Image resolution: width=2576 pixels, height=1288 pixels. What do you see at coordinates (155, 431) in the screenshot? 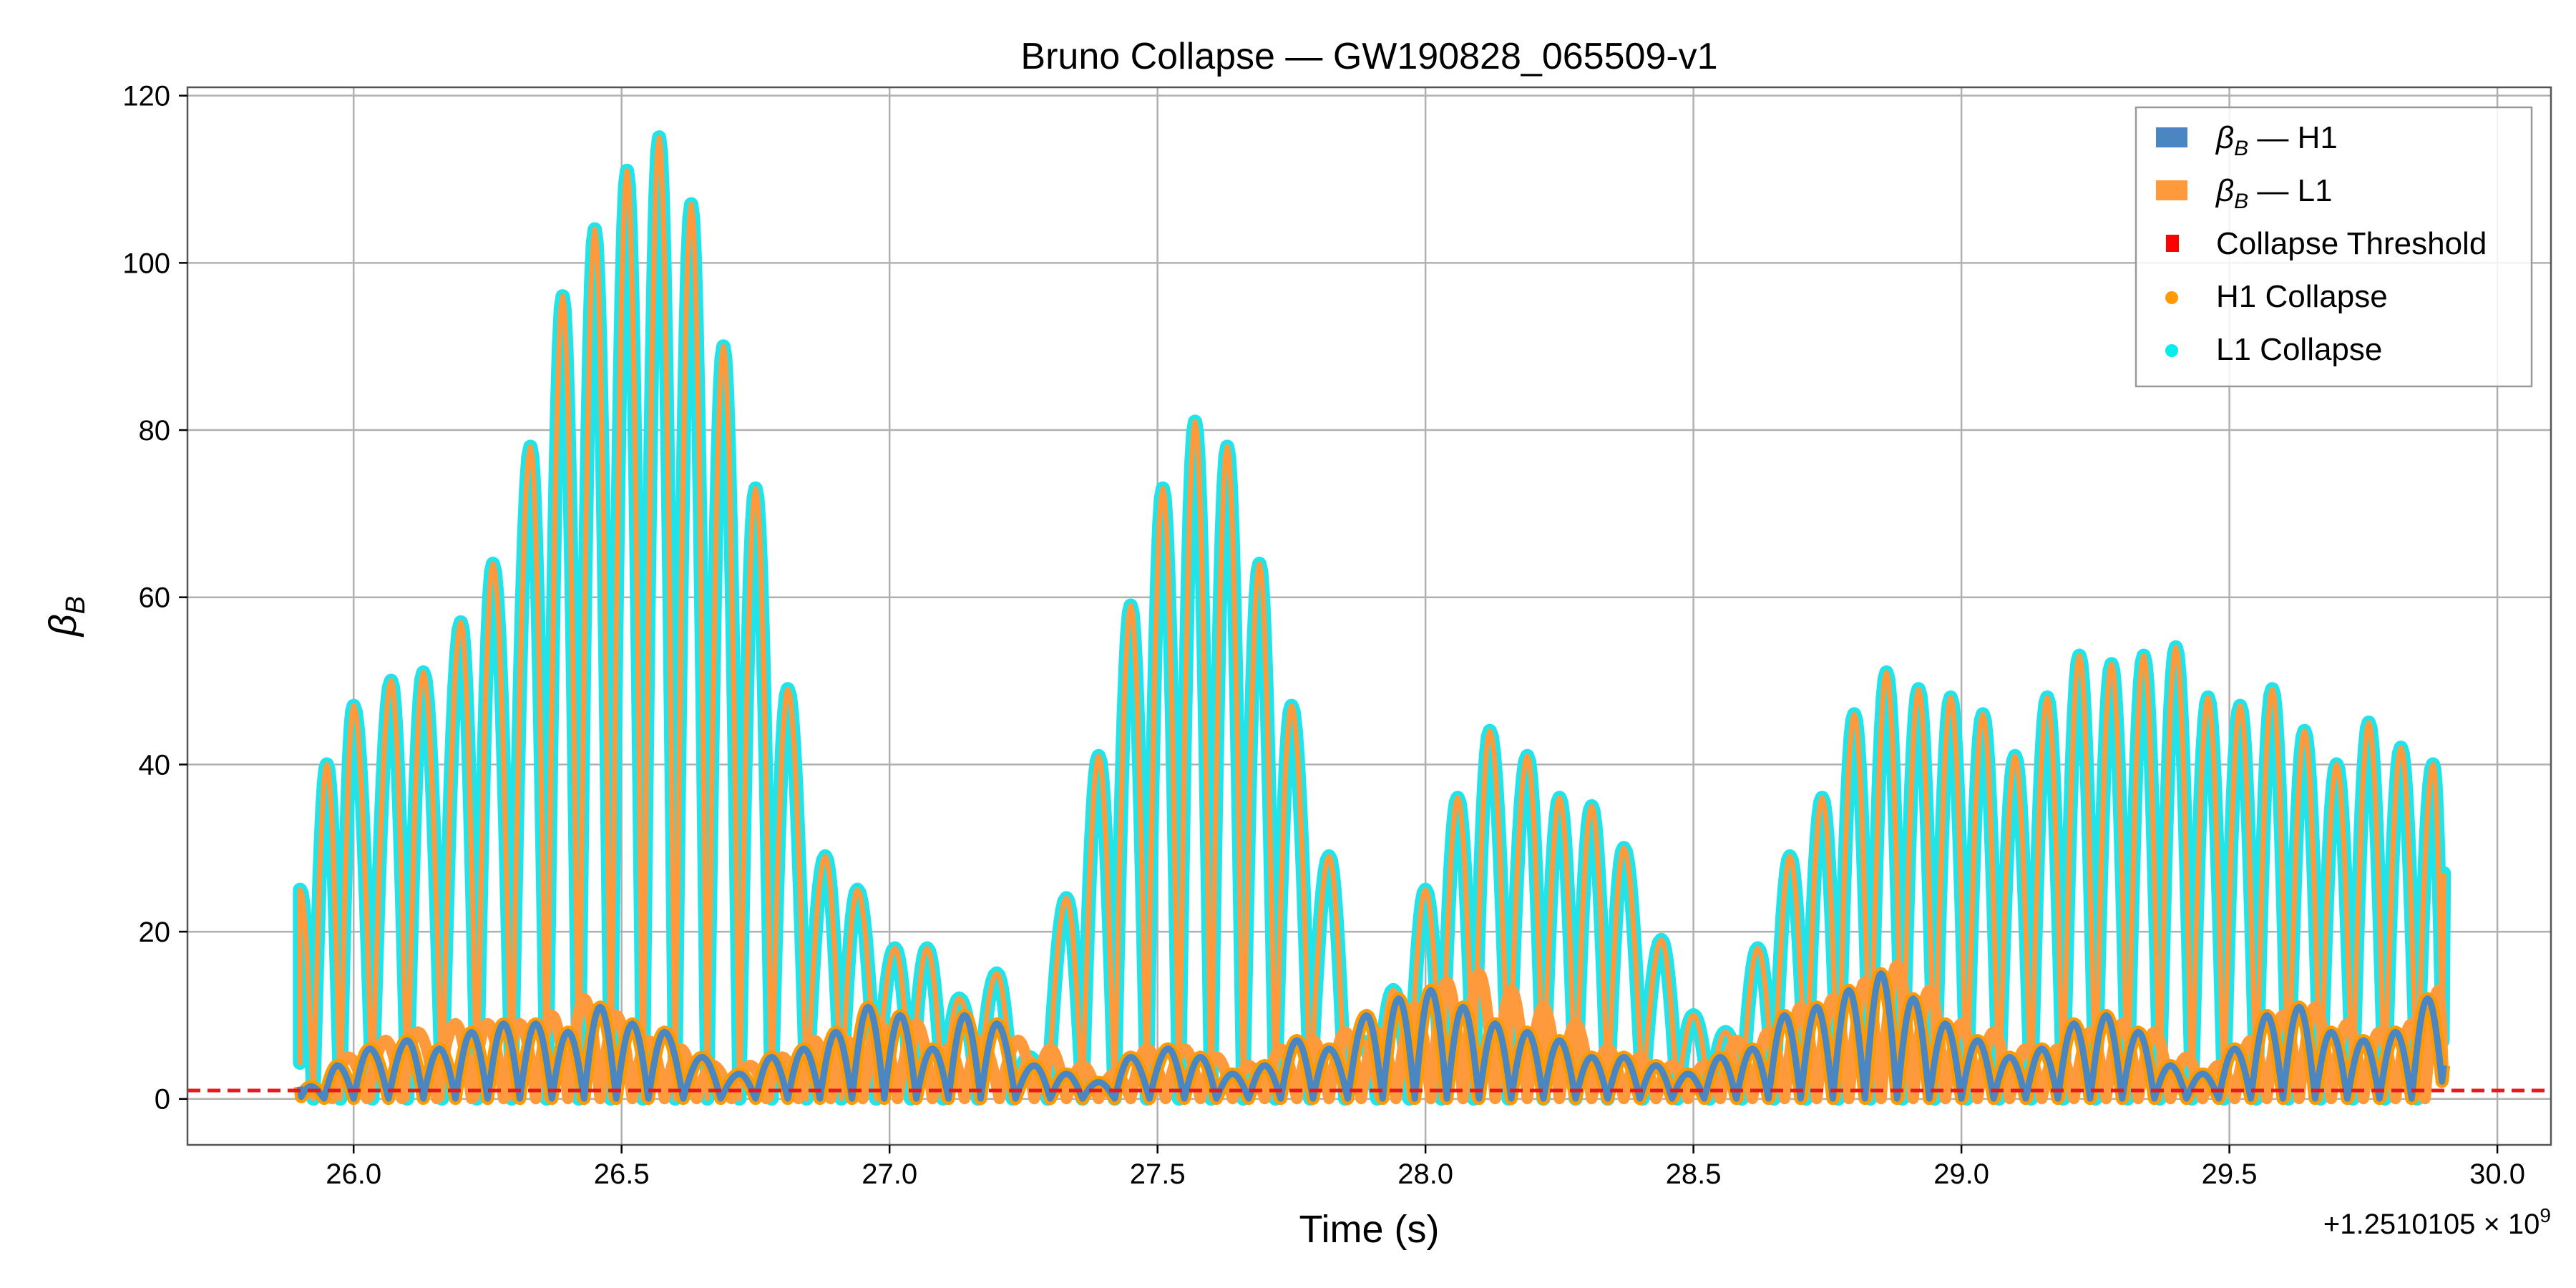
I see `y-tick-label: 80` at bounding box center [155, 431].